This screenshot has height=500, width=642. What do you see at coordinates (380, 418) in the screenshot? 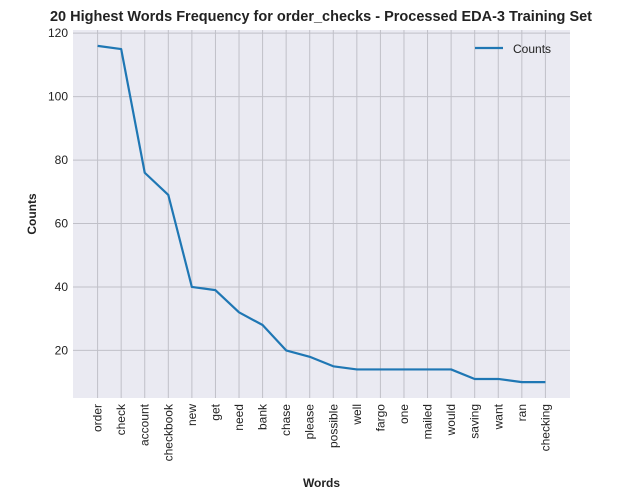
I see `x-tick-label: fargo` at bounding box center [380, 418].